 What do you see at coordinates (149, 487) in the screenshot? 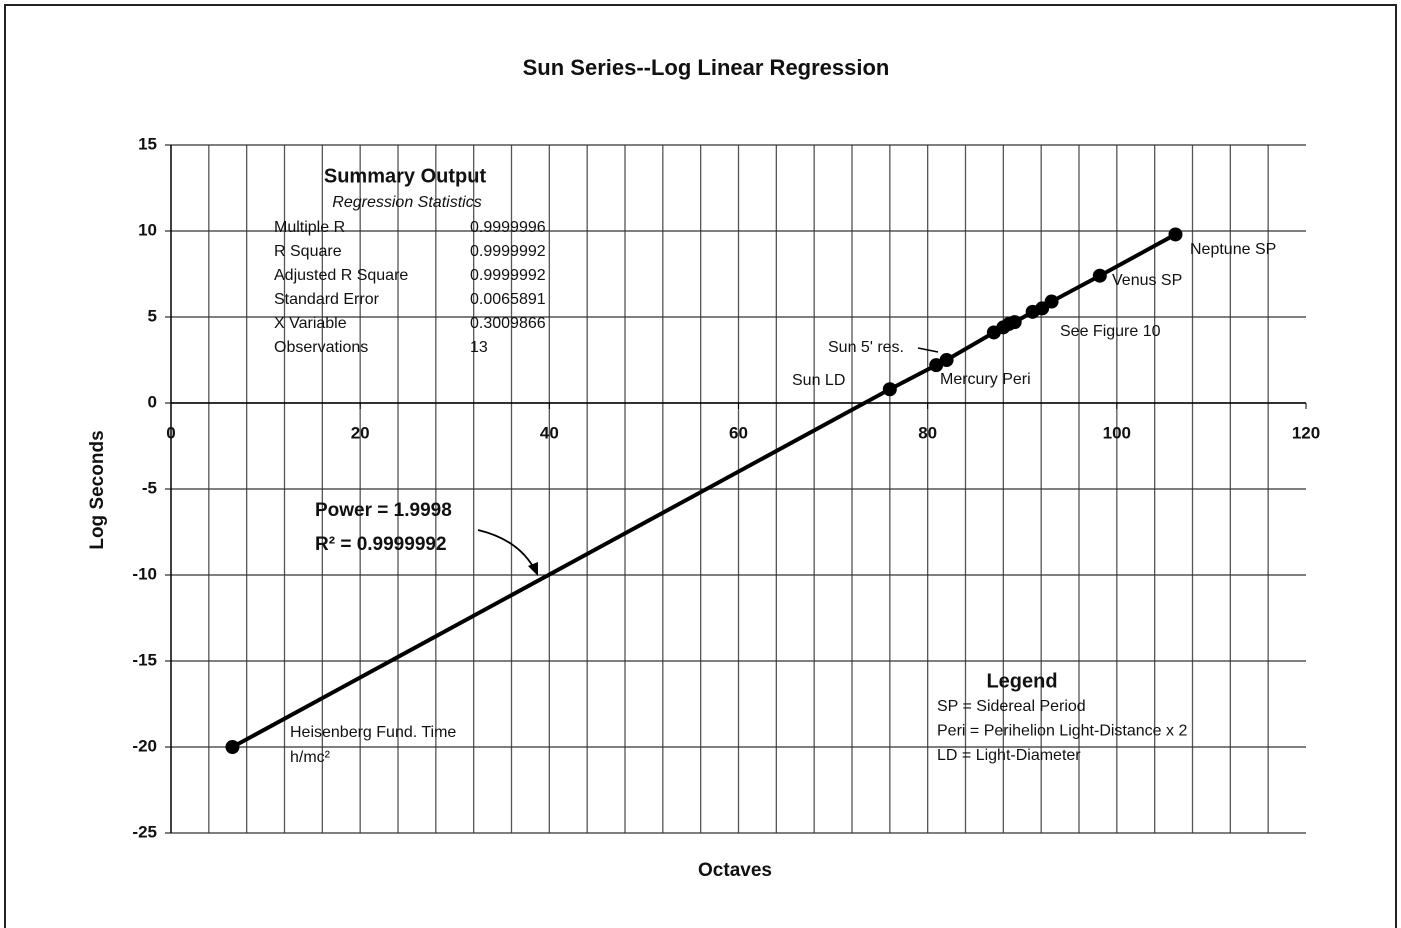
I see `y-tick-label: -5` at bounding box center [149, 487].